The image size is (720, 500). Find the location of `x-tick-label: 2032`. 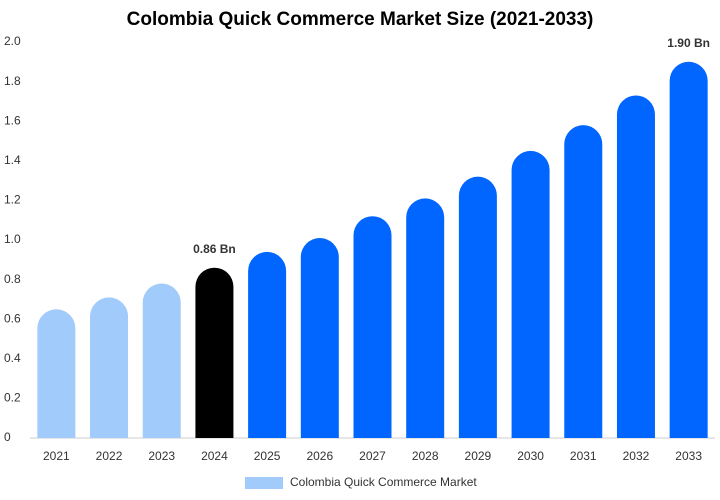

x-tick-label: 2032 is located at coordinates (636, 456).